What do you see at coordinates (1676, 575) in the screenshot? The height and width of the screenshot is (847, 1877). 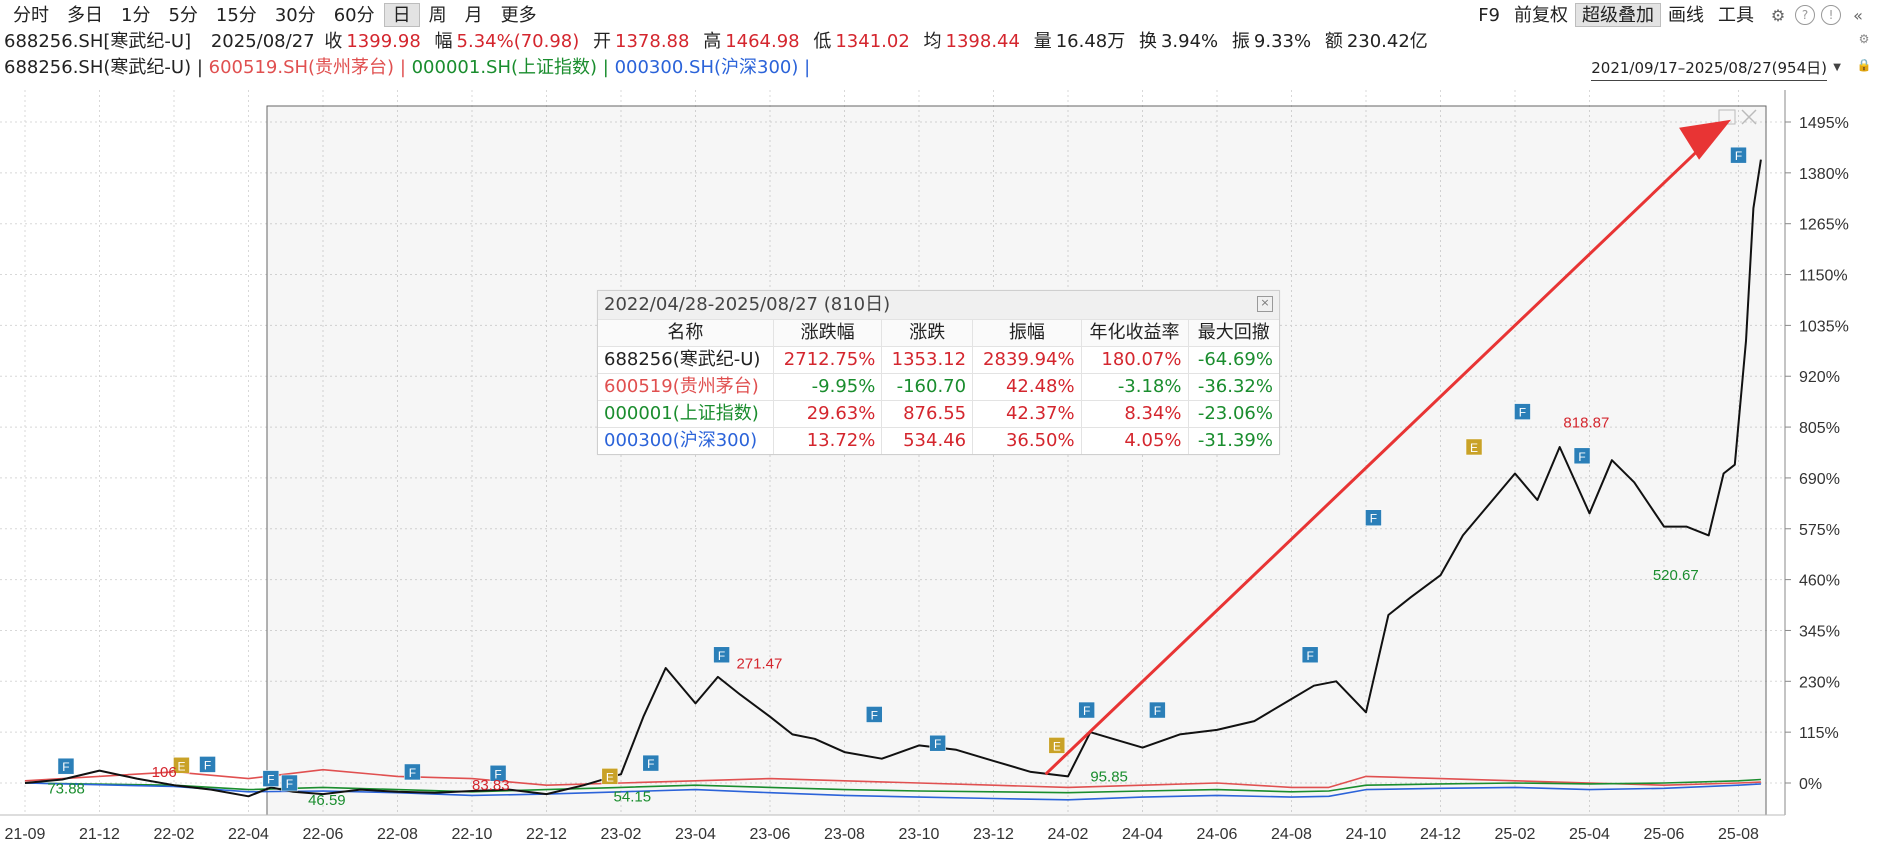 I see `price-annotation: 520.67` at bounding box center [1676, 575].